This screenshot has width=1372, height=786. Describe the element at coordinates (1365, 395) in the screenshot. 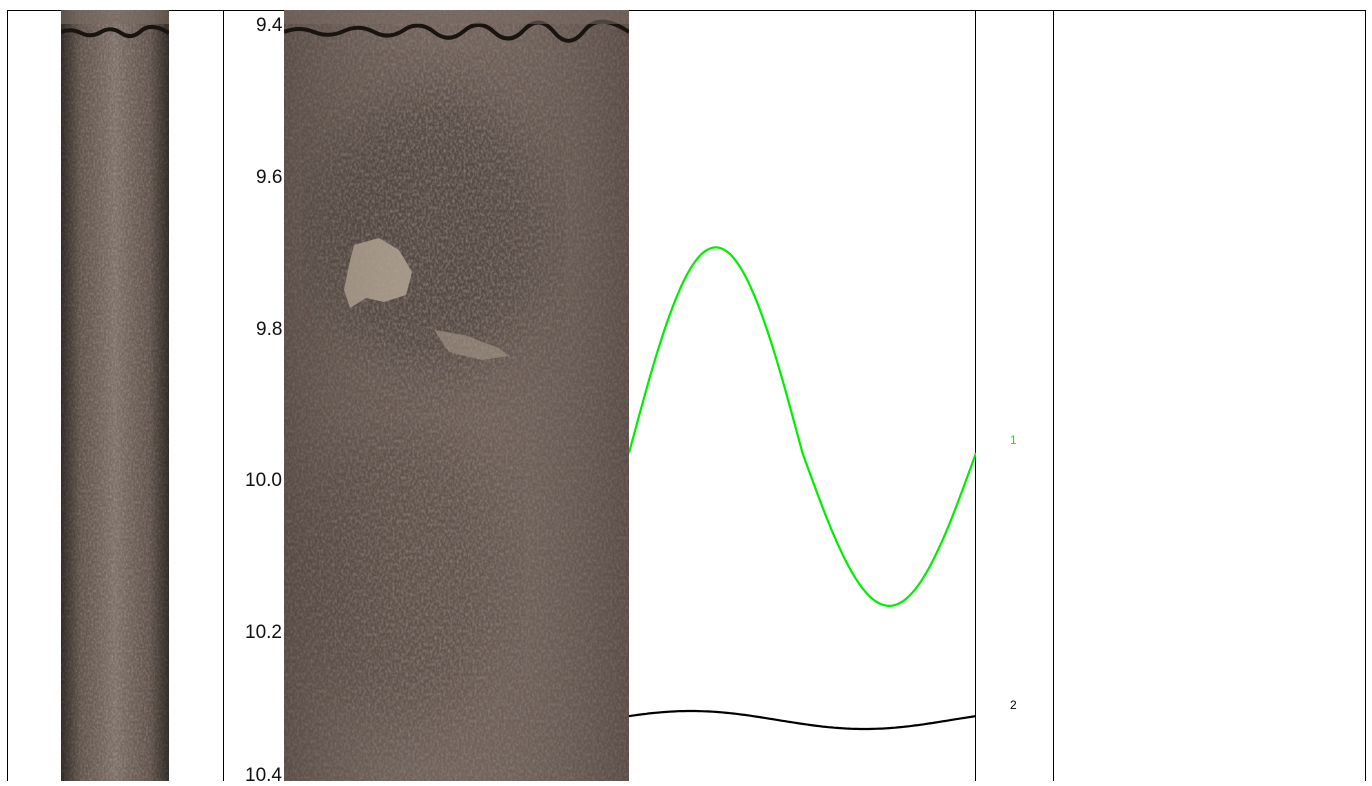

I see `frame-right-border` at that location.